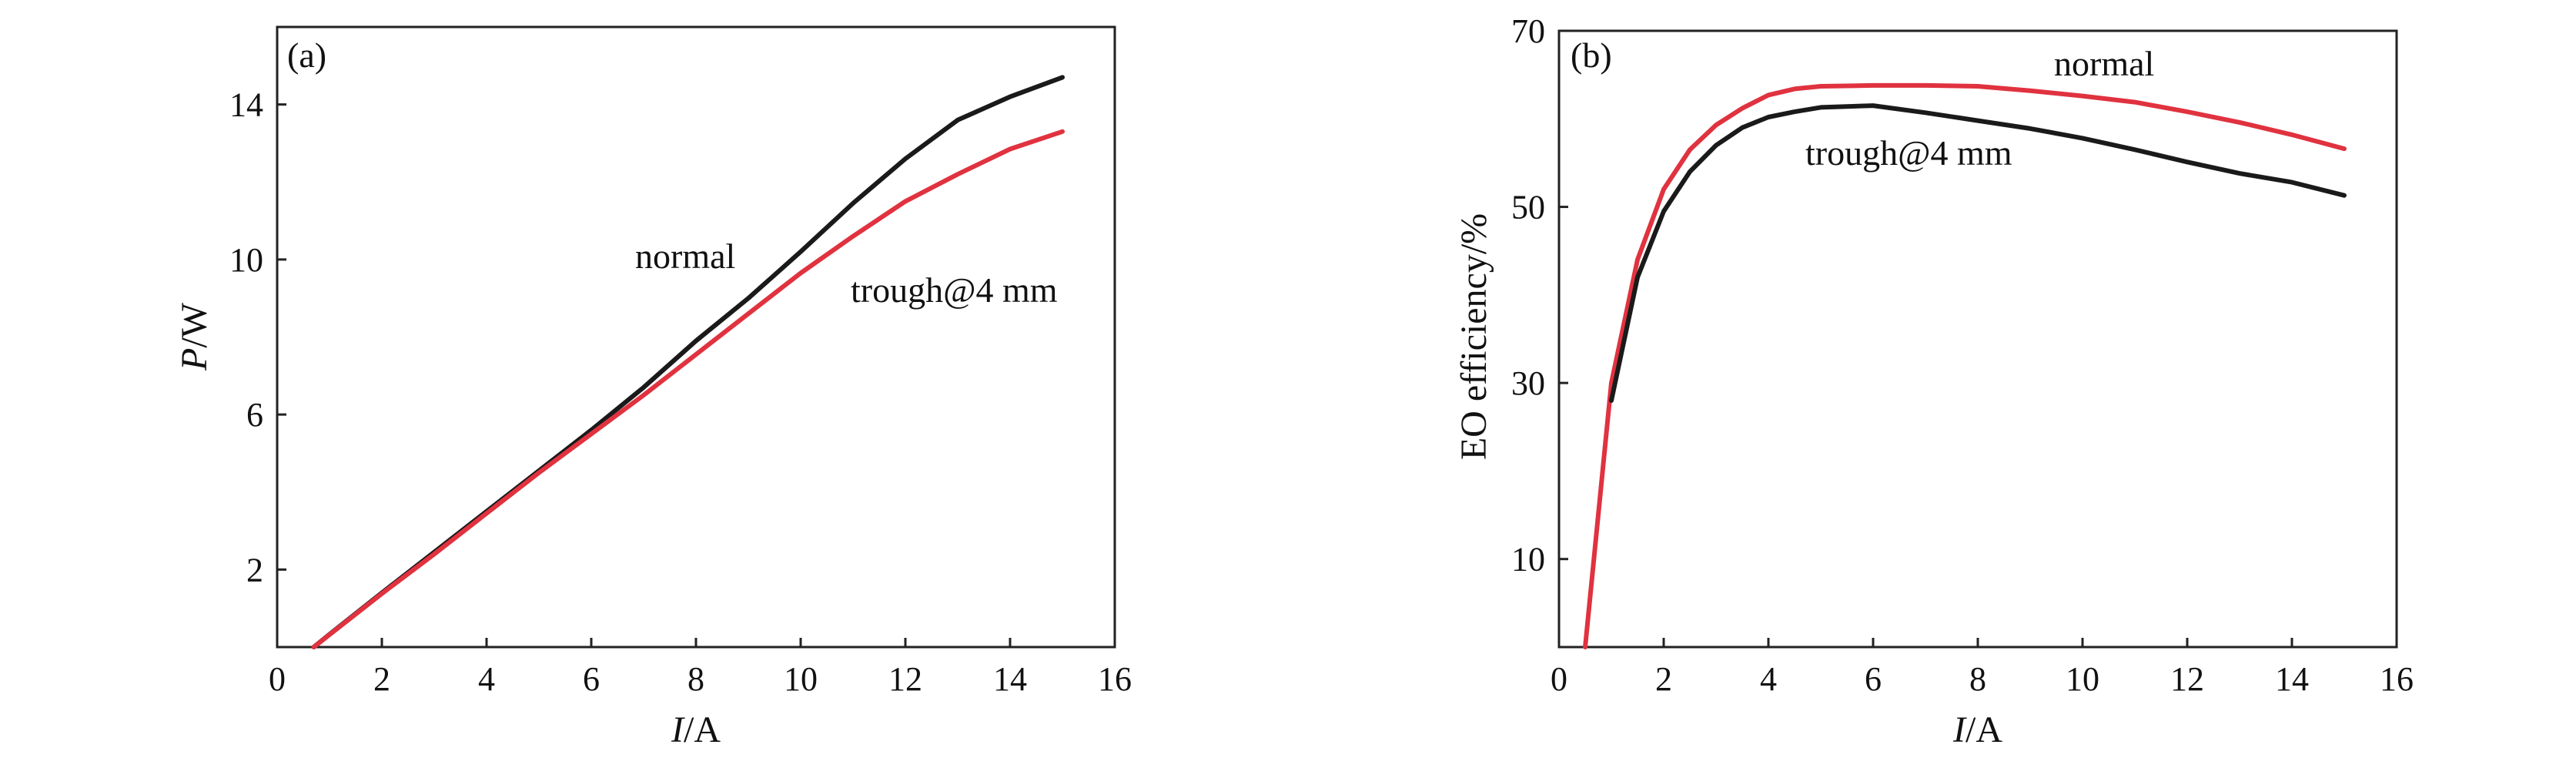  I want to click on y-tick-label: 70, so click(1528, 31).